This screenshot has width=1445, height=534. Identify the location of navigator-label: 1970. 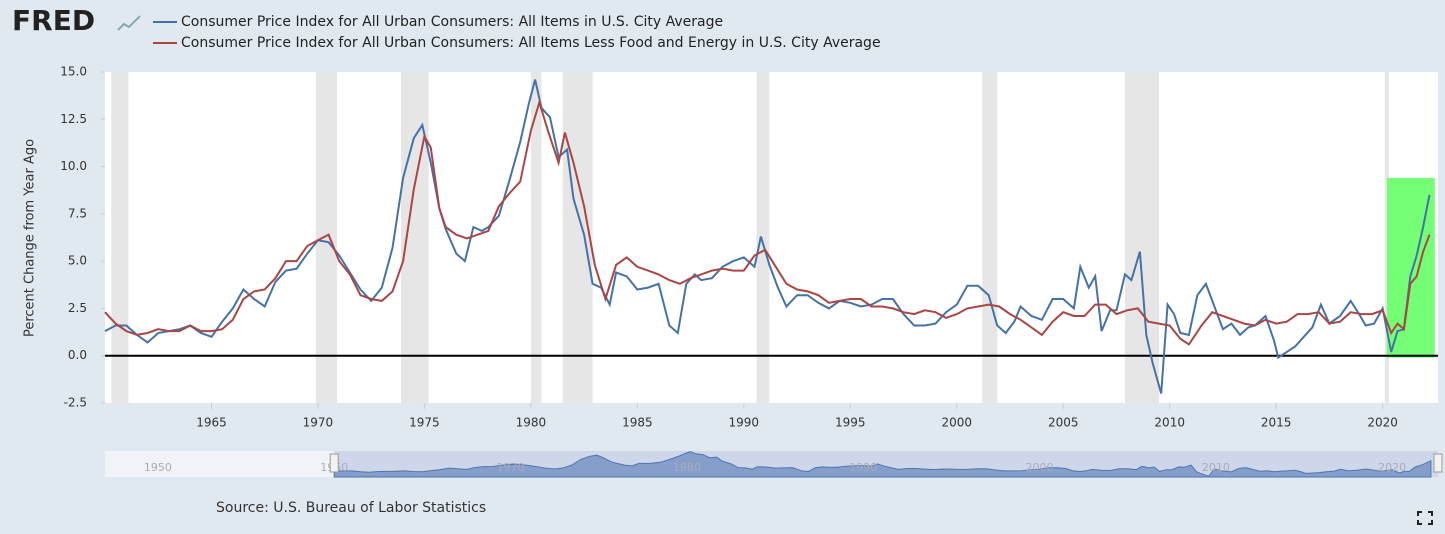
(511, 467).